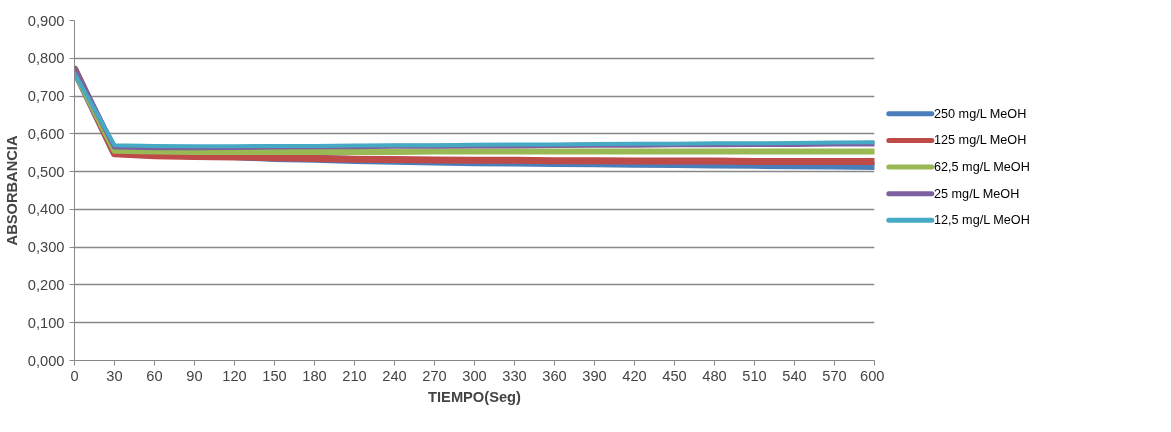  I want to click on x-tick-label: 540, so click(794, 375).